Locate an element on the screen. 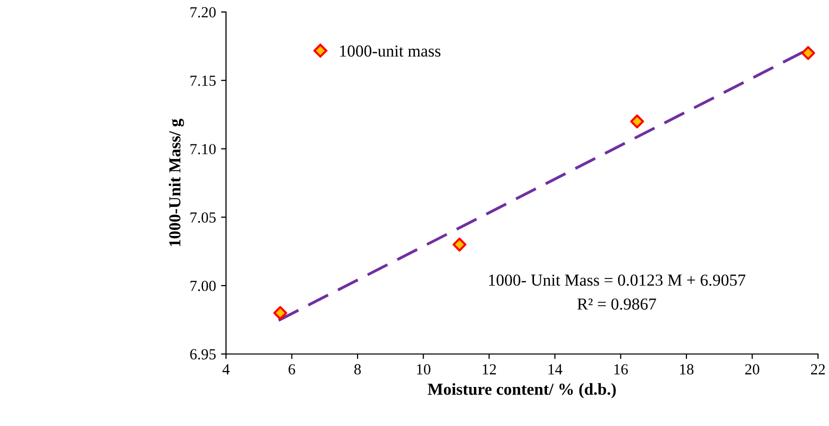  x-tick-label: 20 is located at coordinates (752, 369).